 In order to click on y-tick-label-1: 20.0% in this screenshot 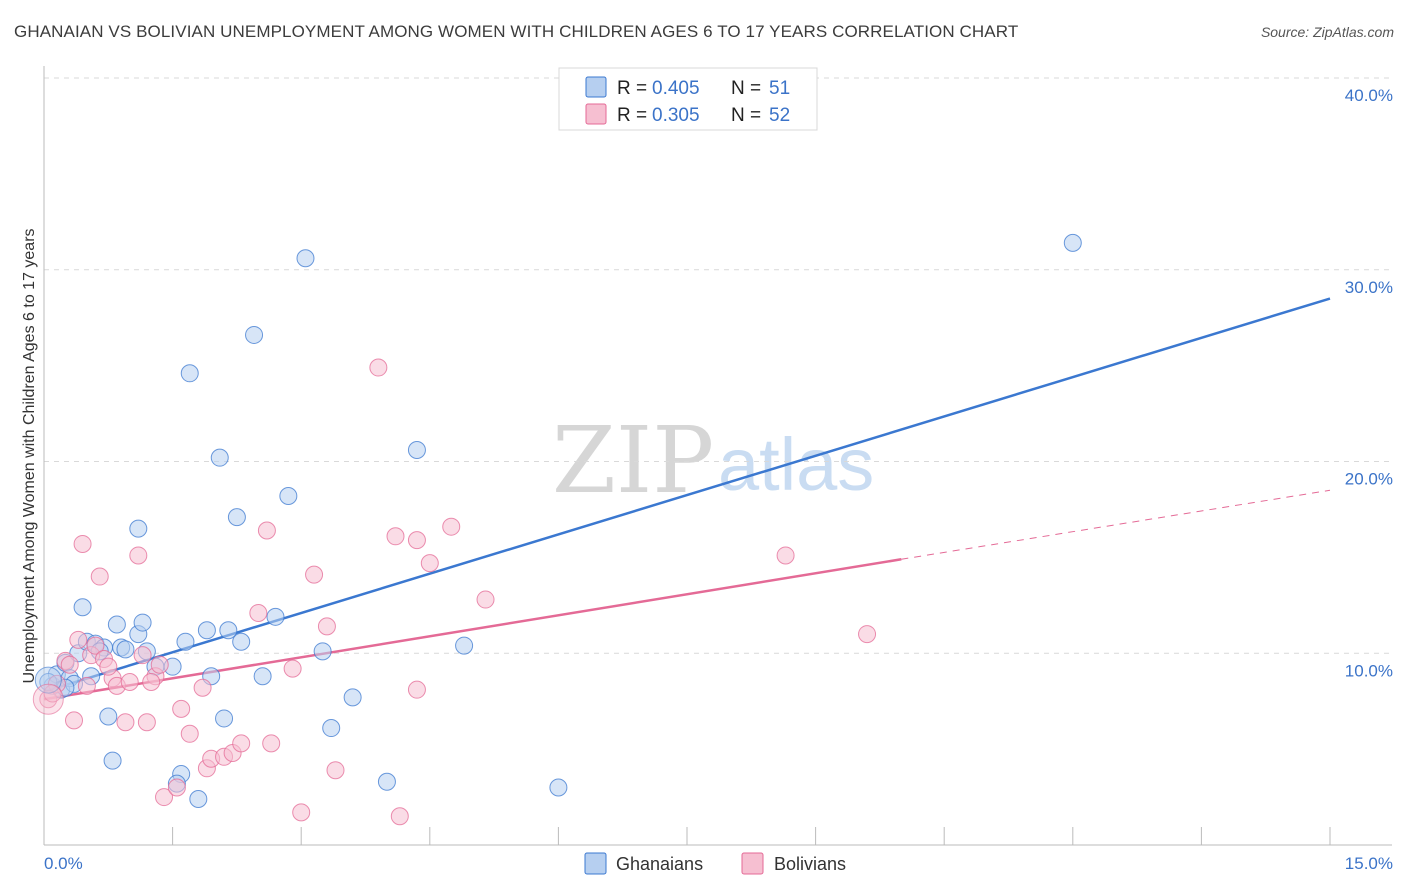, I will do `click(1369, 479)`.